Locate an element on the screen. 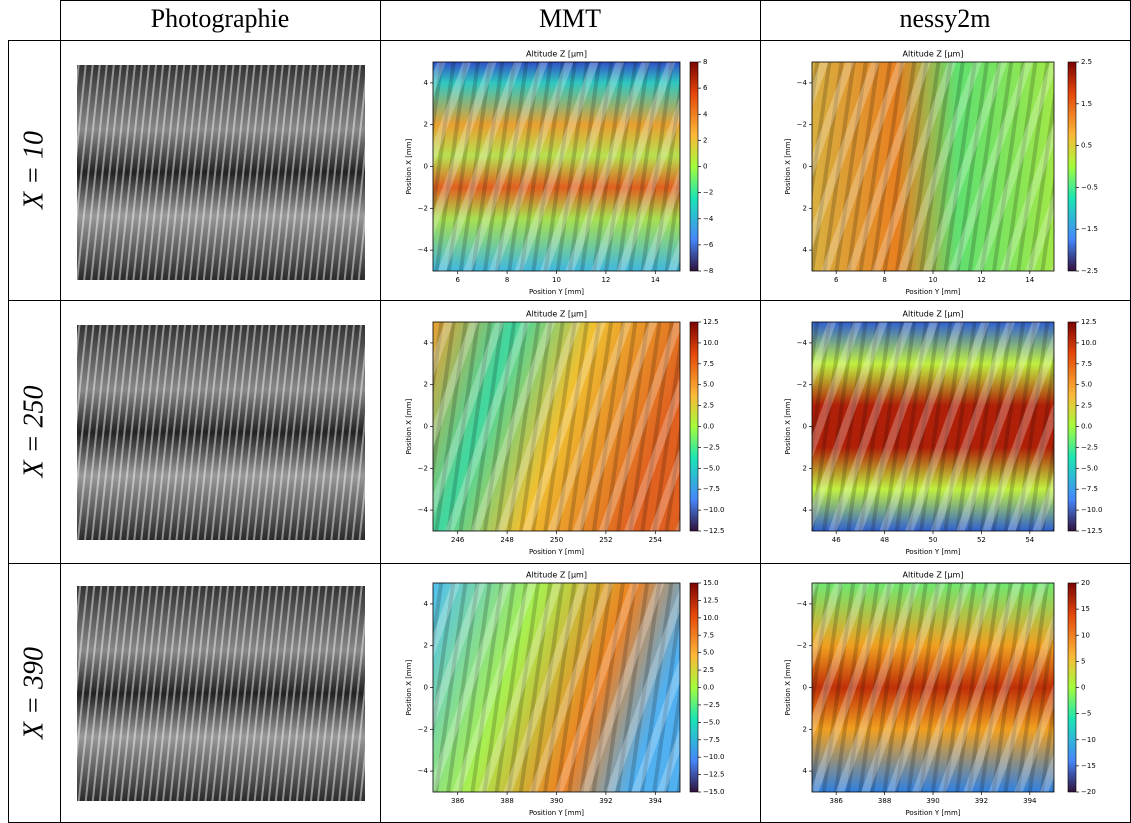 The width and height of the screenshot is (1131, 823). colorbar-tick-label: −6 is located at coordinates (708, 245).